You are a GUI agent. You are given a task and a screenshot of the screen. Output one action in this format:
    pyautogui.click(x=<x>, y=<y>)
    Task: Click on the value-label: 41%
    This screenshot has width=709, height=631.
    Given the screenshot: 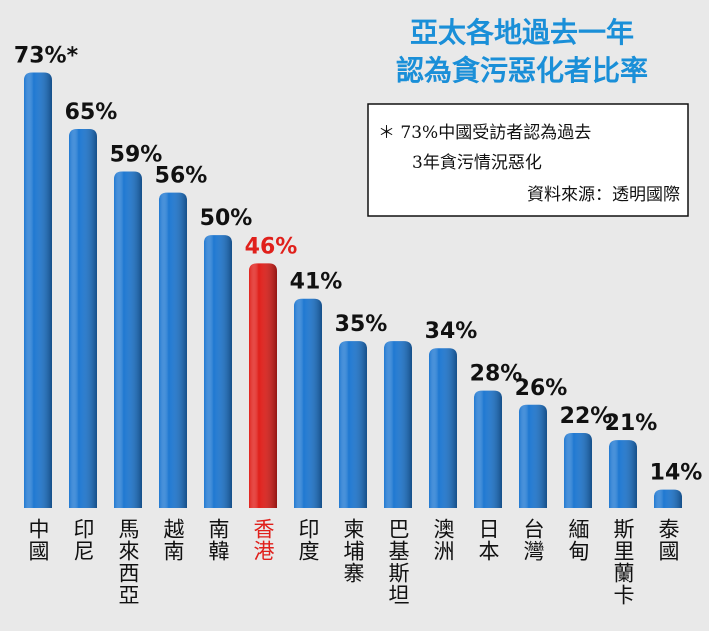 What is the action you would take?
    pyautogui.click(x=316, y=282)
    